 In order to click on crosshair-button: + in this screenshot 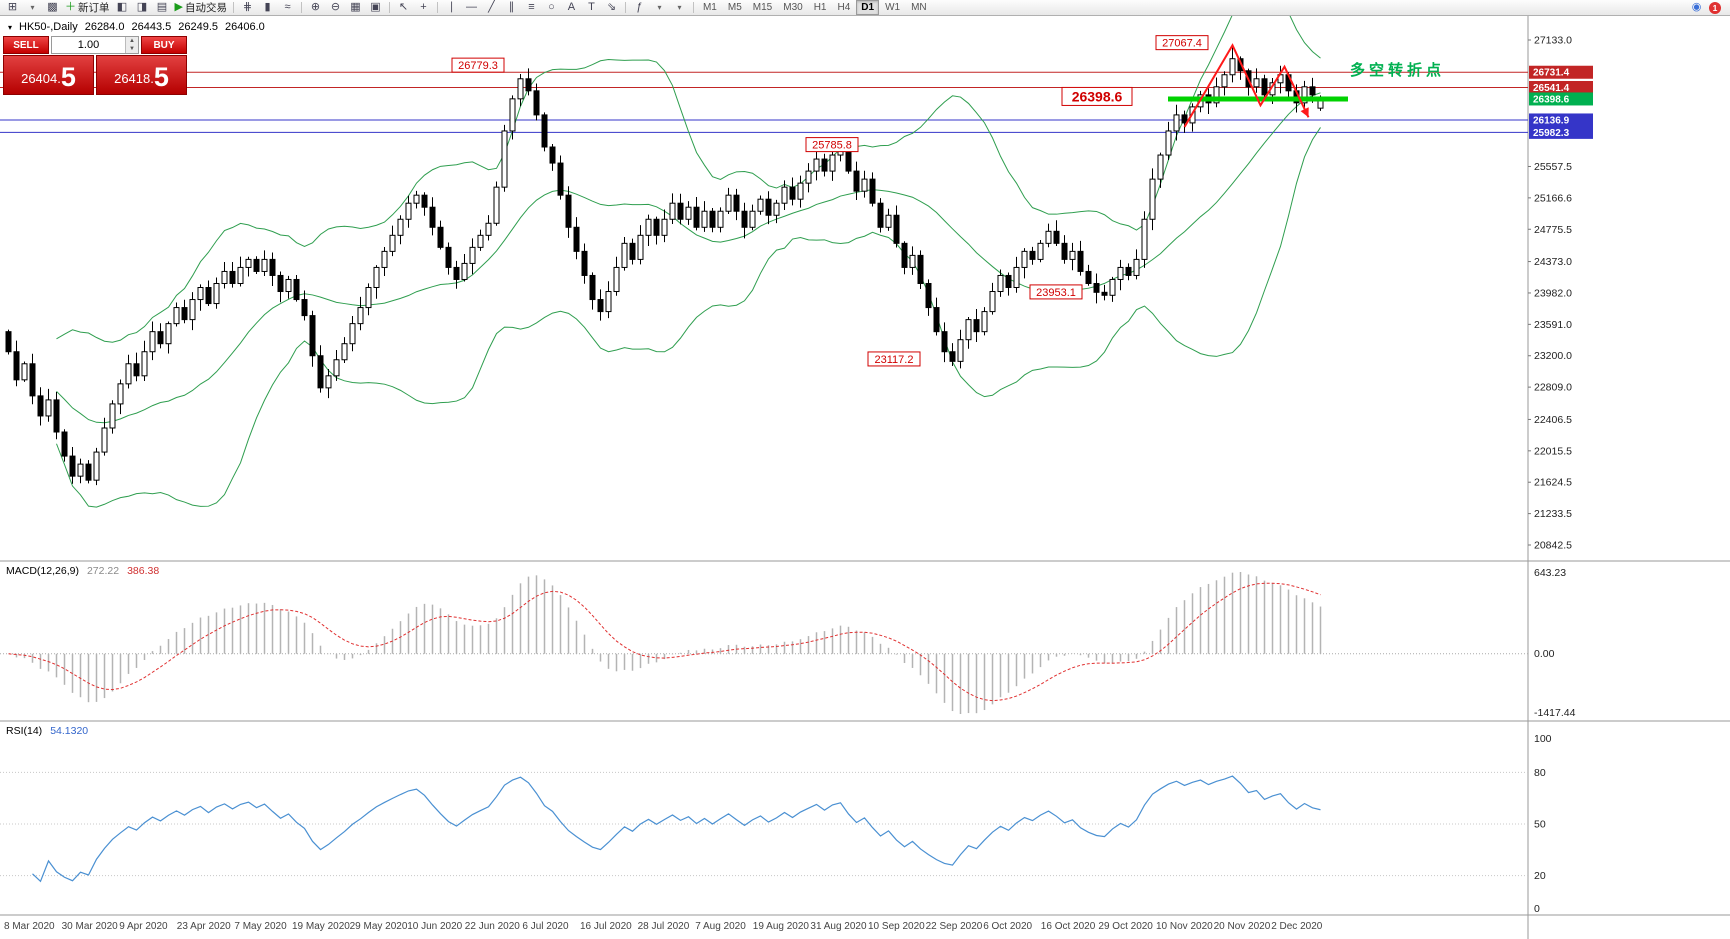, I will do `click(423, 8)`.